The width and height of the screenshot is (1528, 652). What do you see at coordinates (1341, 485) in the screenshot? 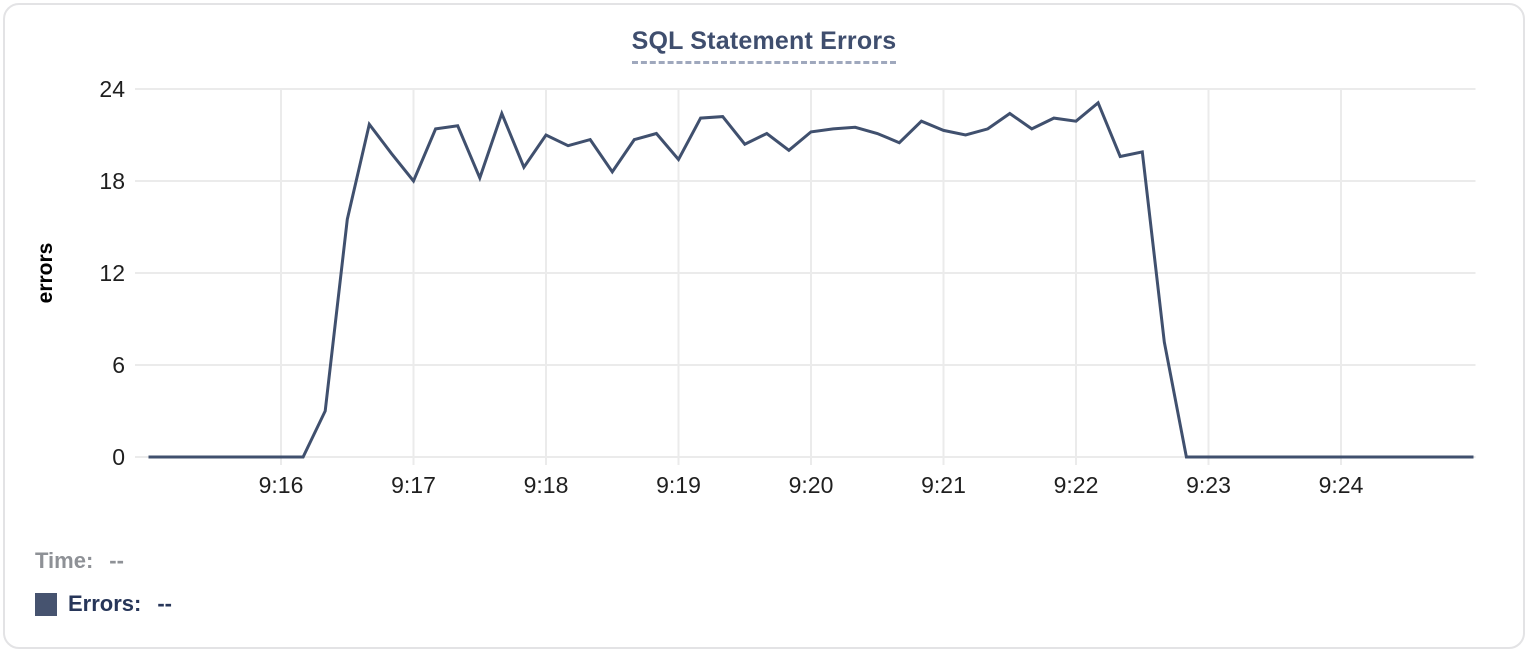
I see `x-tick-label: 9:24` at bounding box center [1341, 485].